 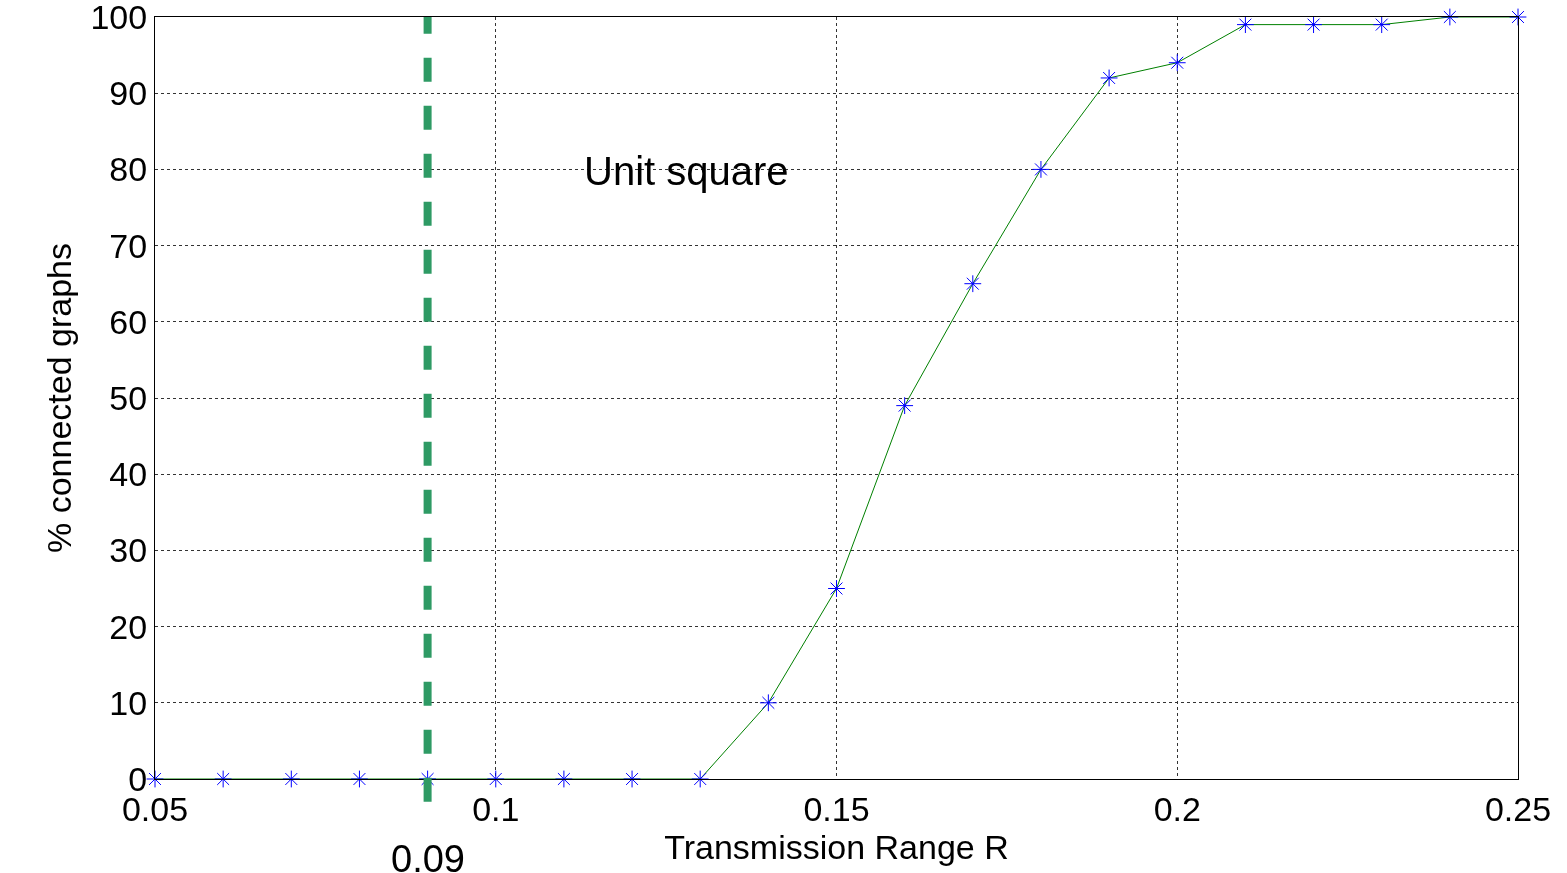 What do you see at coordinates (128, 169) in the screenshot?
I see `y-tick-label: 80` at bounding box center [128, 169].